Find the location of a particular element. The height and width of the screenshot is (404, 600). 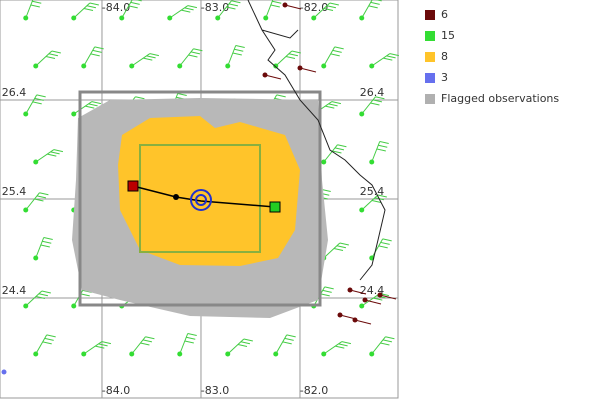

track-point is located at coordinates (176, 197).